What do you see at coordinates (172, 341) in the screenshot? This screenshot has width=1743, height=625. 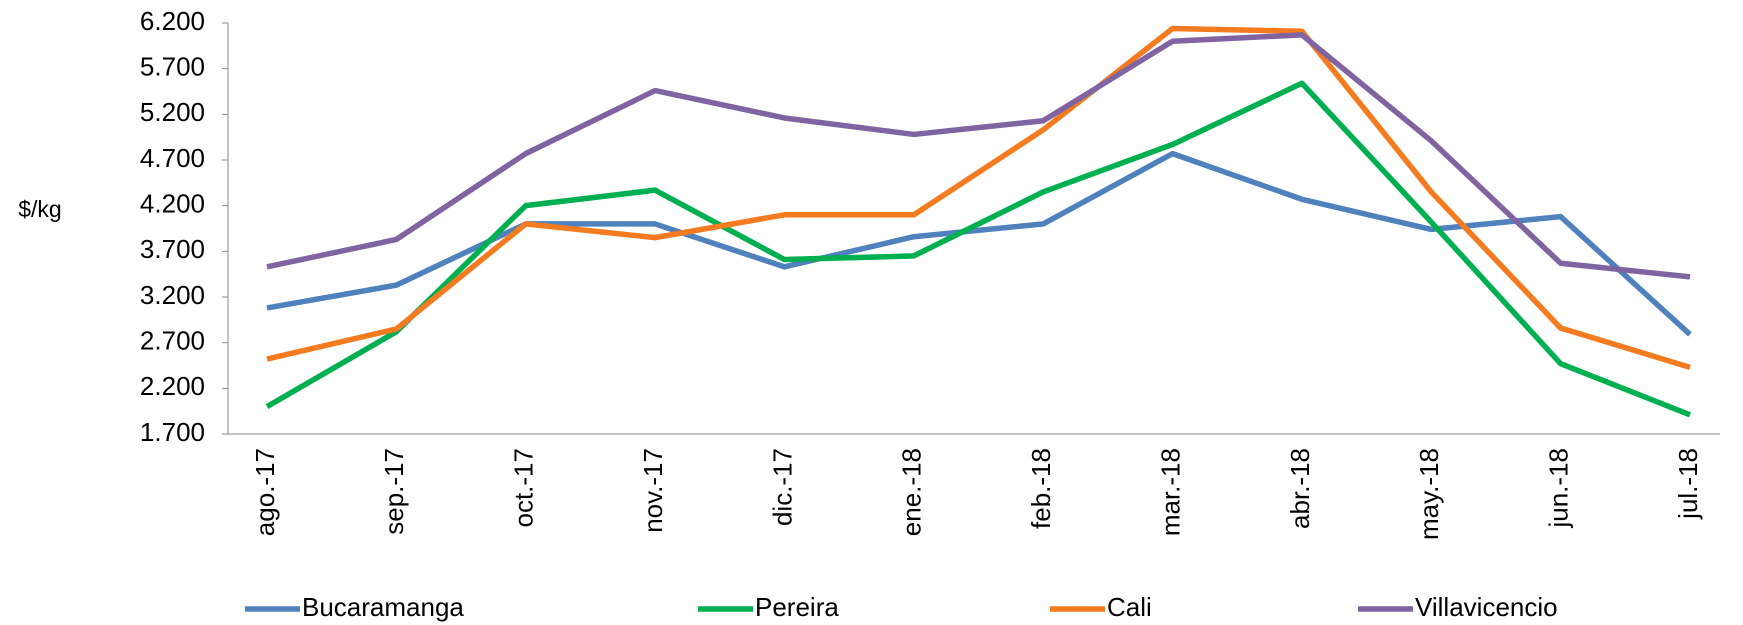 I see `y-tick-label: 2.700` at bounding box center [172, 341].